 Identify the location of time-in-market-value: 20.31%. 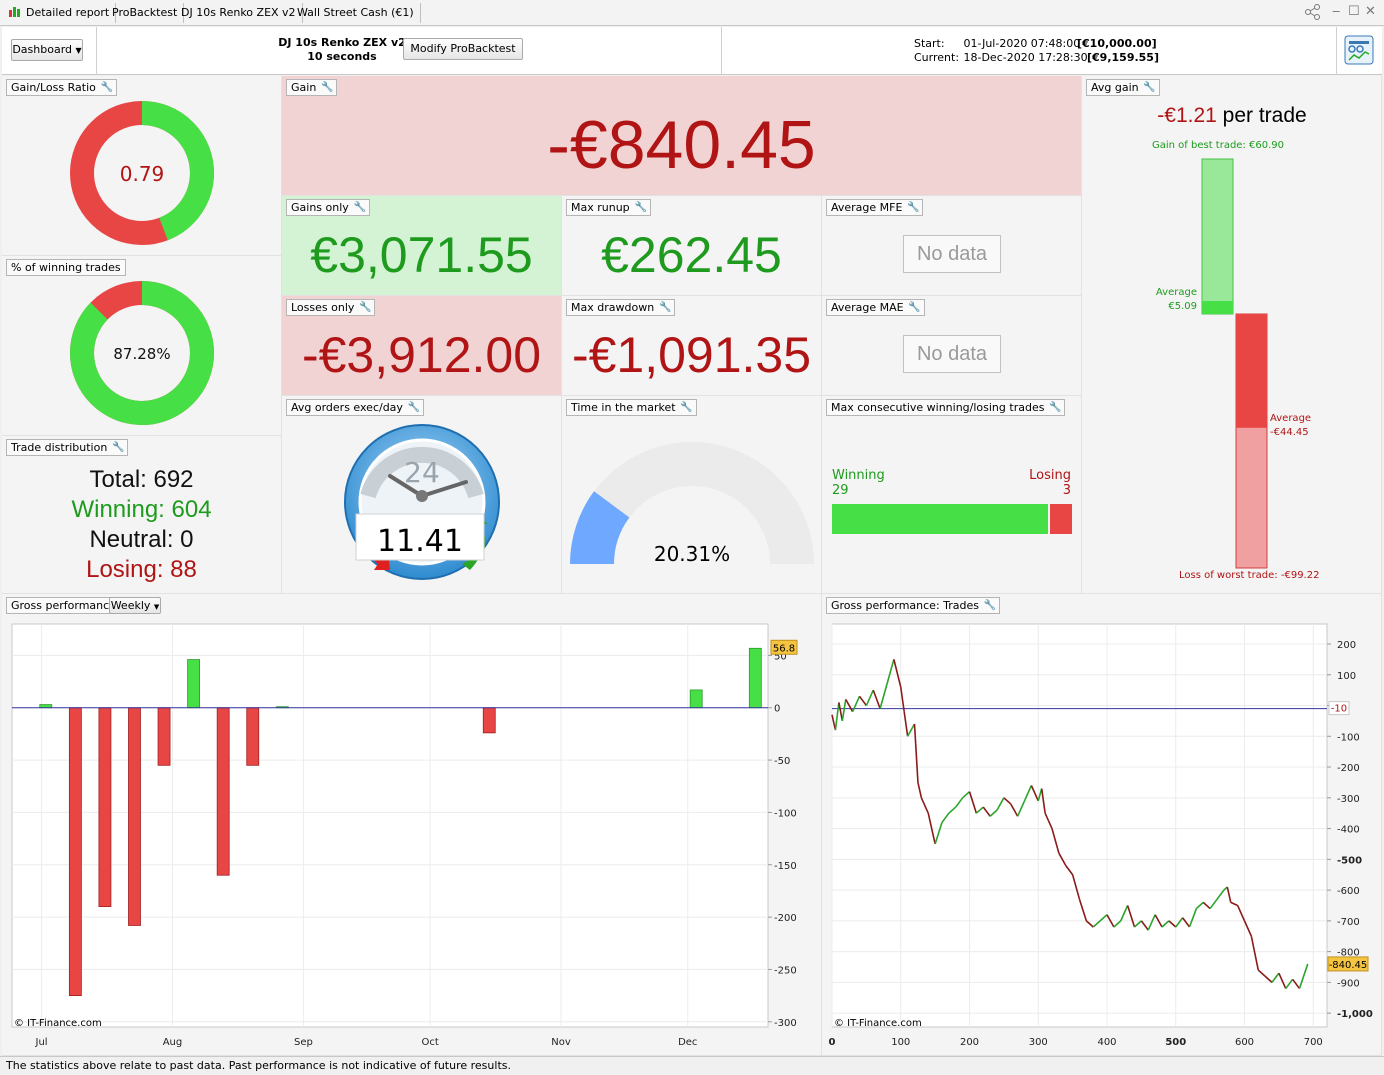
(692, 554).